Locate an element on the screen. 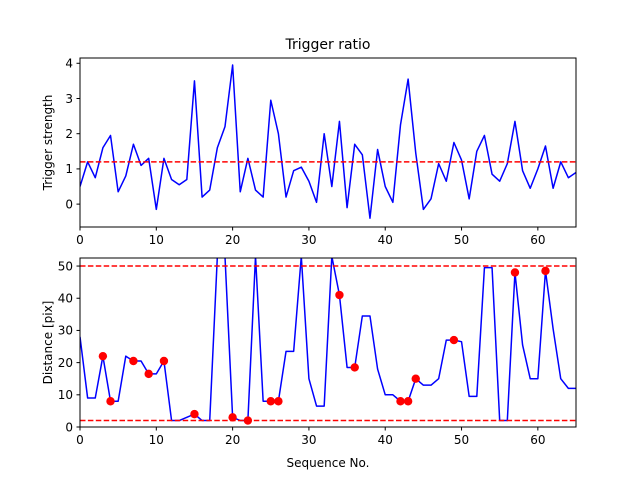 This screenshot has height=480, width=640. y-tick-label: 20 is located at coordinates (65, 363).